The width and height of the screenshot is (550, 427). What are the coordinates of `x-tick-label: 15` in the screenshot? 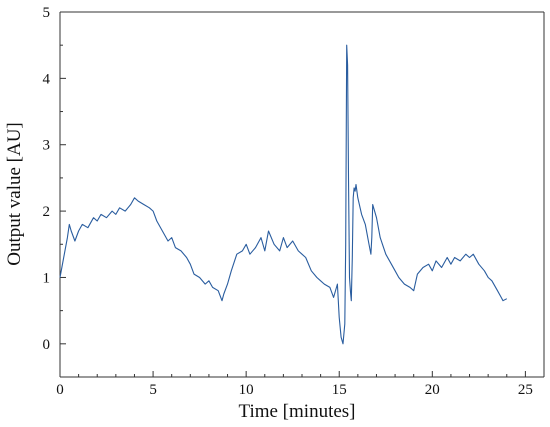 It's located at (339, 390).